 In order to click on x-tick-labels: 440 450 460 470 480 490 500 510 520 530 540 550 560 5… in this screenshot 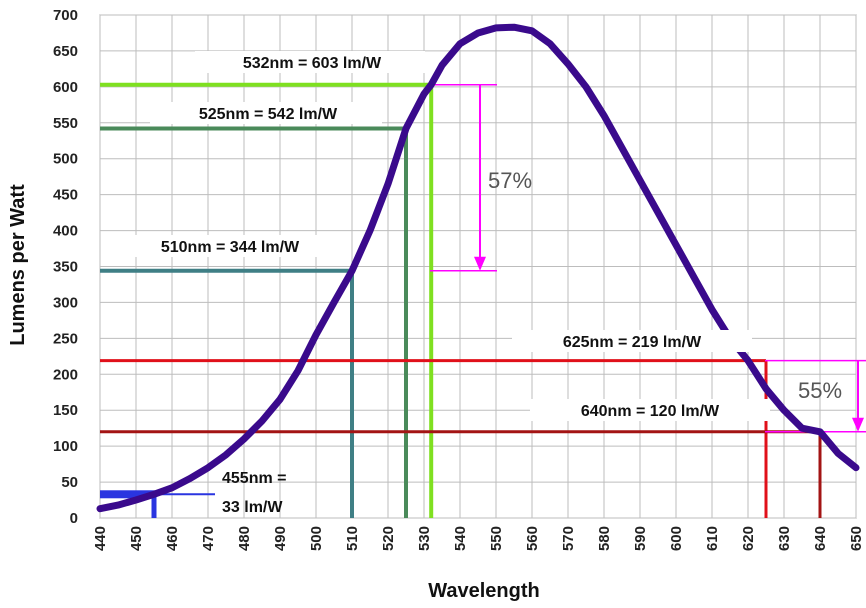, I will do `click(478, 538)`.